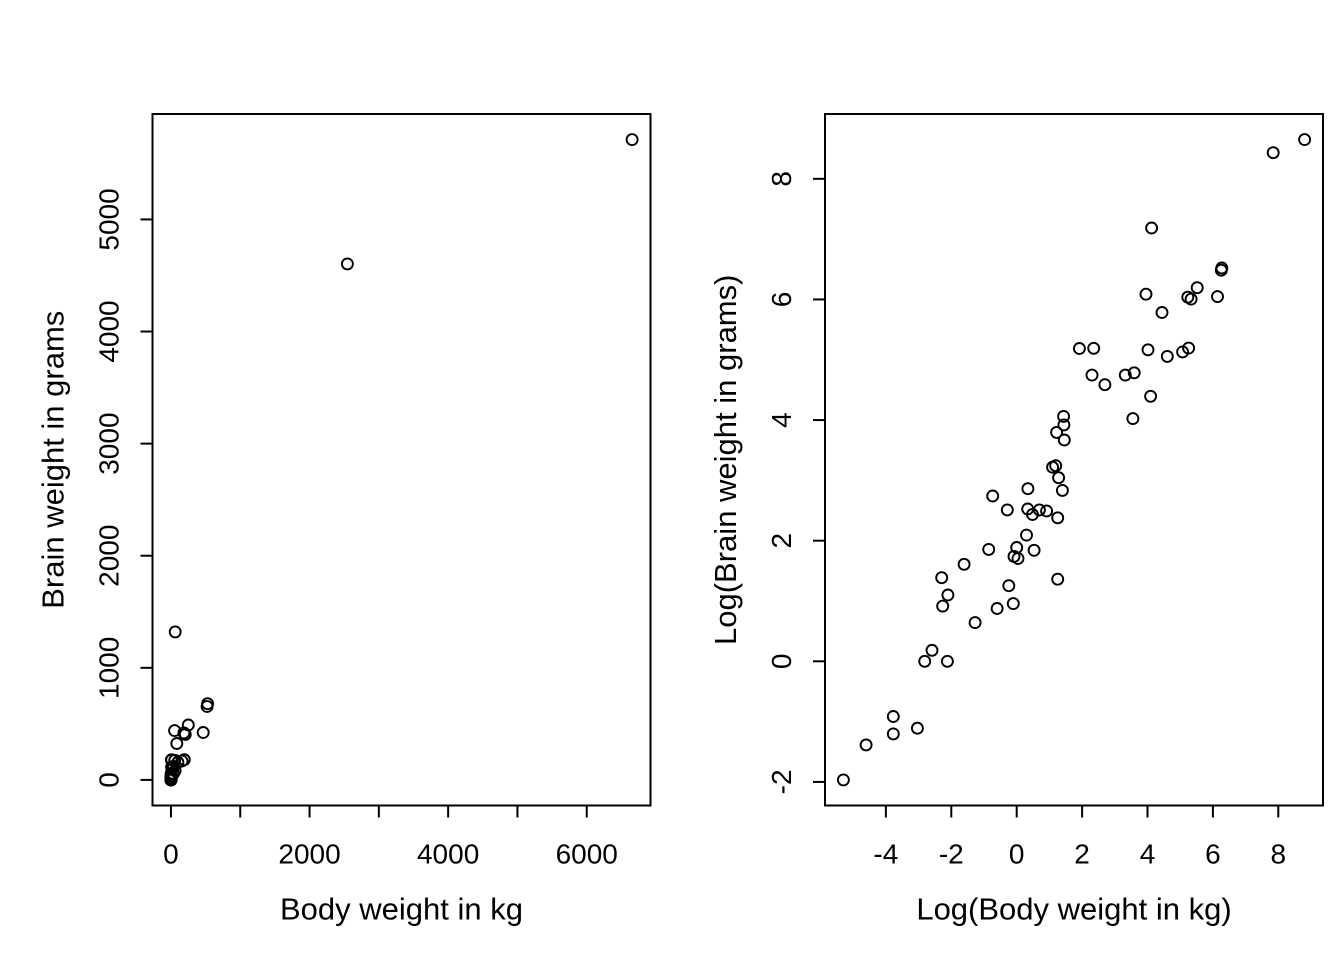 This screenshot has width=1344, height=960. Describe the element at coordinates (1082, 854) in the screenshot. I see `x-tick-label: 2` at that location.